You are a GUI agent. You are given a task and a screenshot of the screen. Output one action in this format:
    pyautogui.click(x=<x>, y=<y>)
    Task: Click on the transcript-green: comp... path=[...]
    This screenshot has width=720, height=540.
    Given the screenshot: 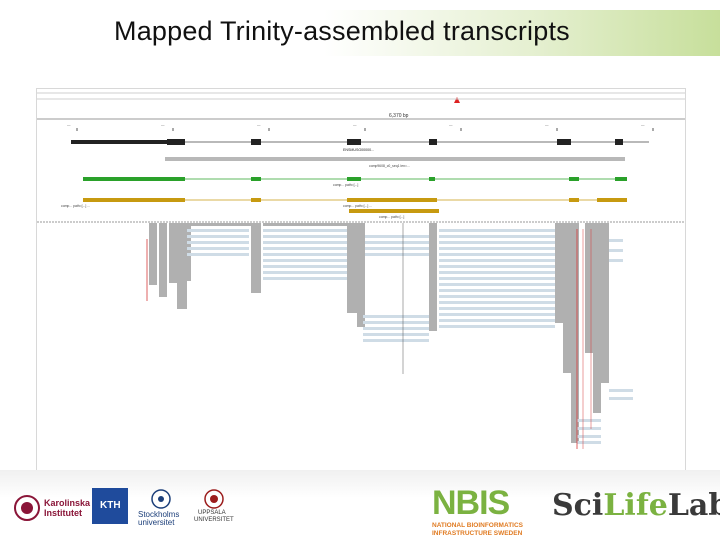 What is the action you would take?
    pyautogui.click(x=355, y=182)
    